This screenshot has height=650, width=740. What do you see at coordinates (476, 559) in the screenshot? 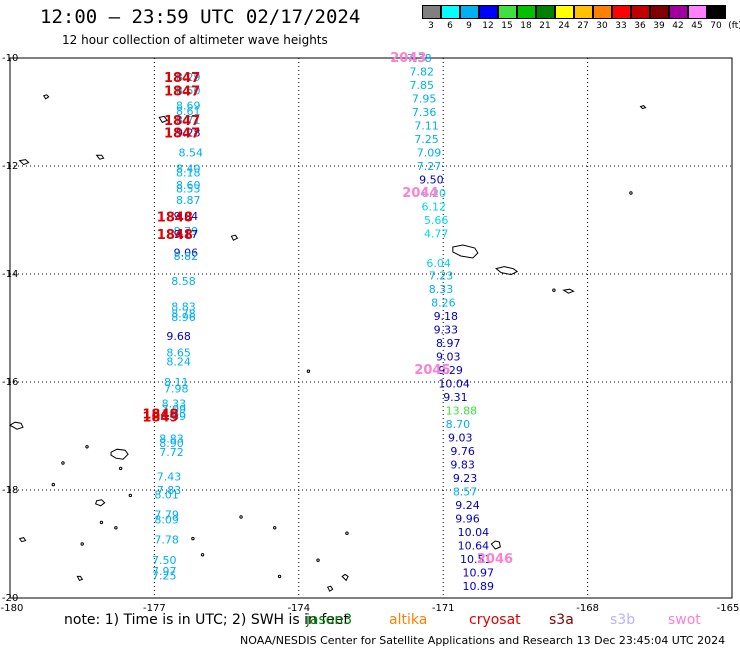
I see `wave-height-value: 10.51` at bounding box center [476, 559].